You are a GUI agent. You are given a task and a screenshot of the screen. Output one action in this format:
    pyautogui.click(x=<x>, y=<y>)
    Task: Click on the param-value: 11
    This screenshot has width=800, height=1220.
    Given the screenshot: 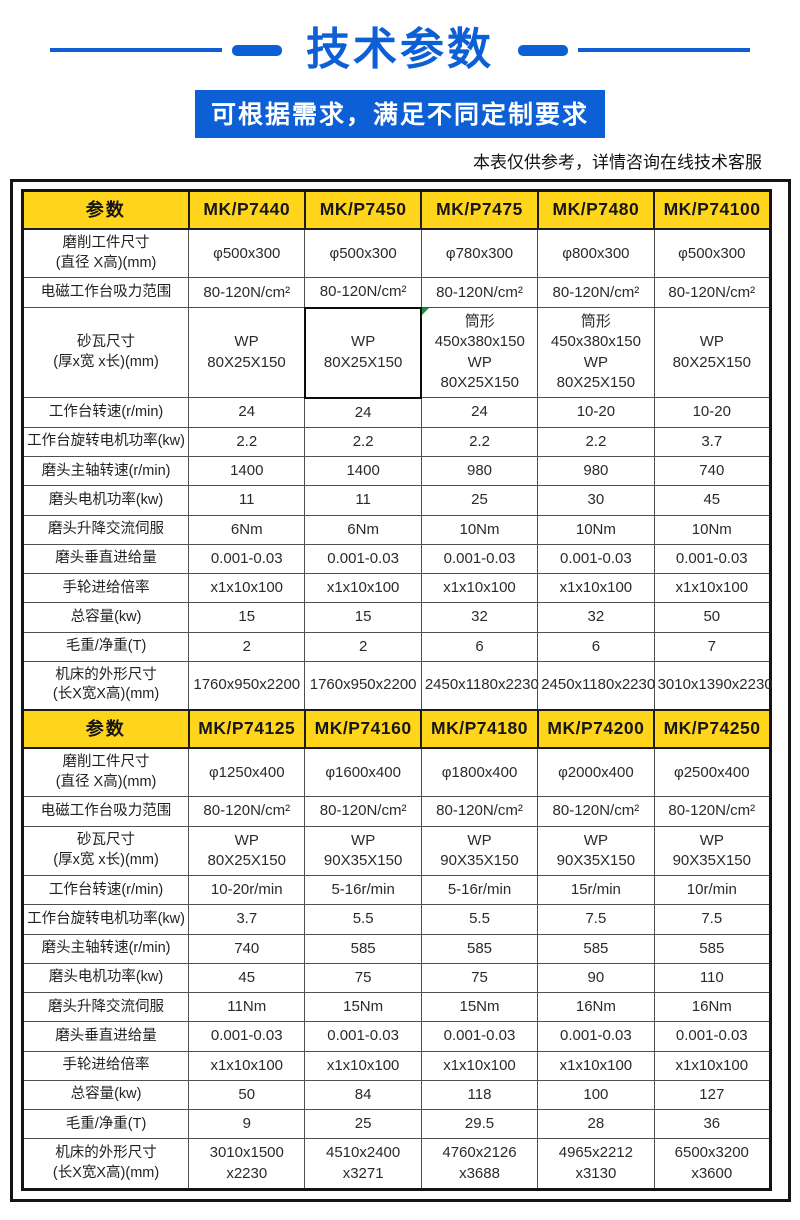 What is the action you would take?
    pyautogui.click(x=247, y=500)
    